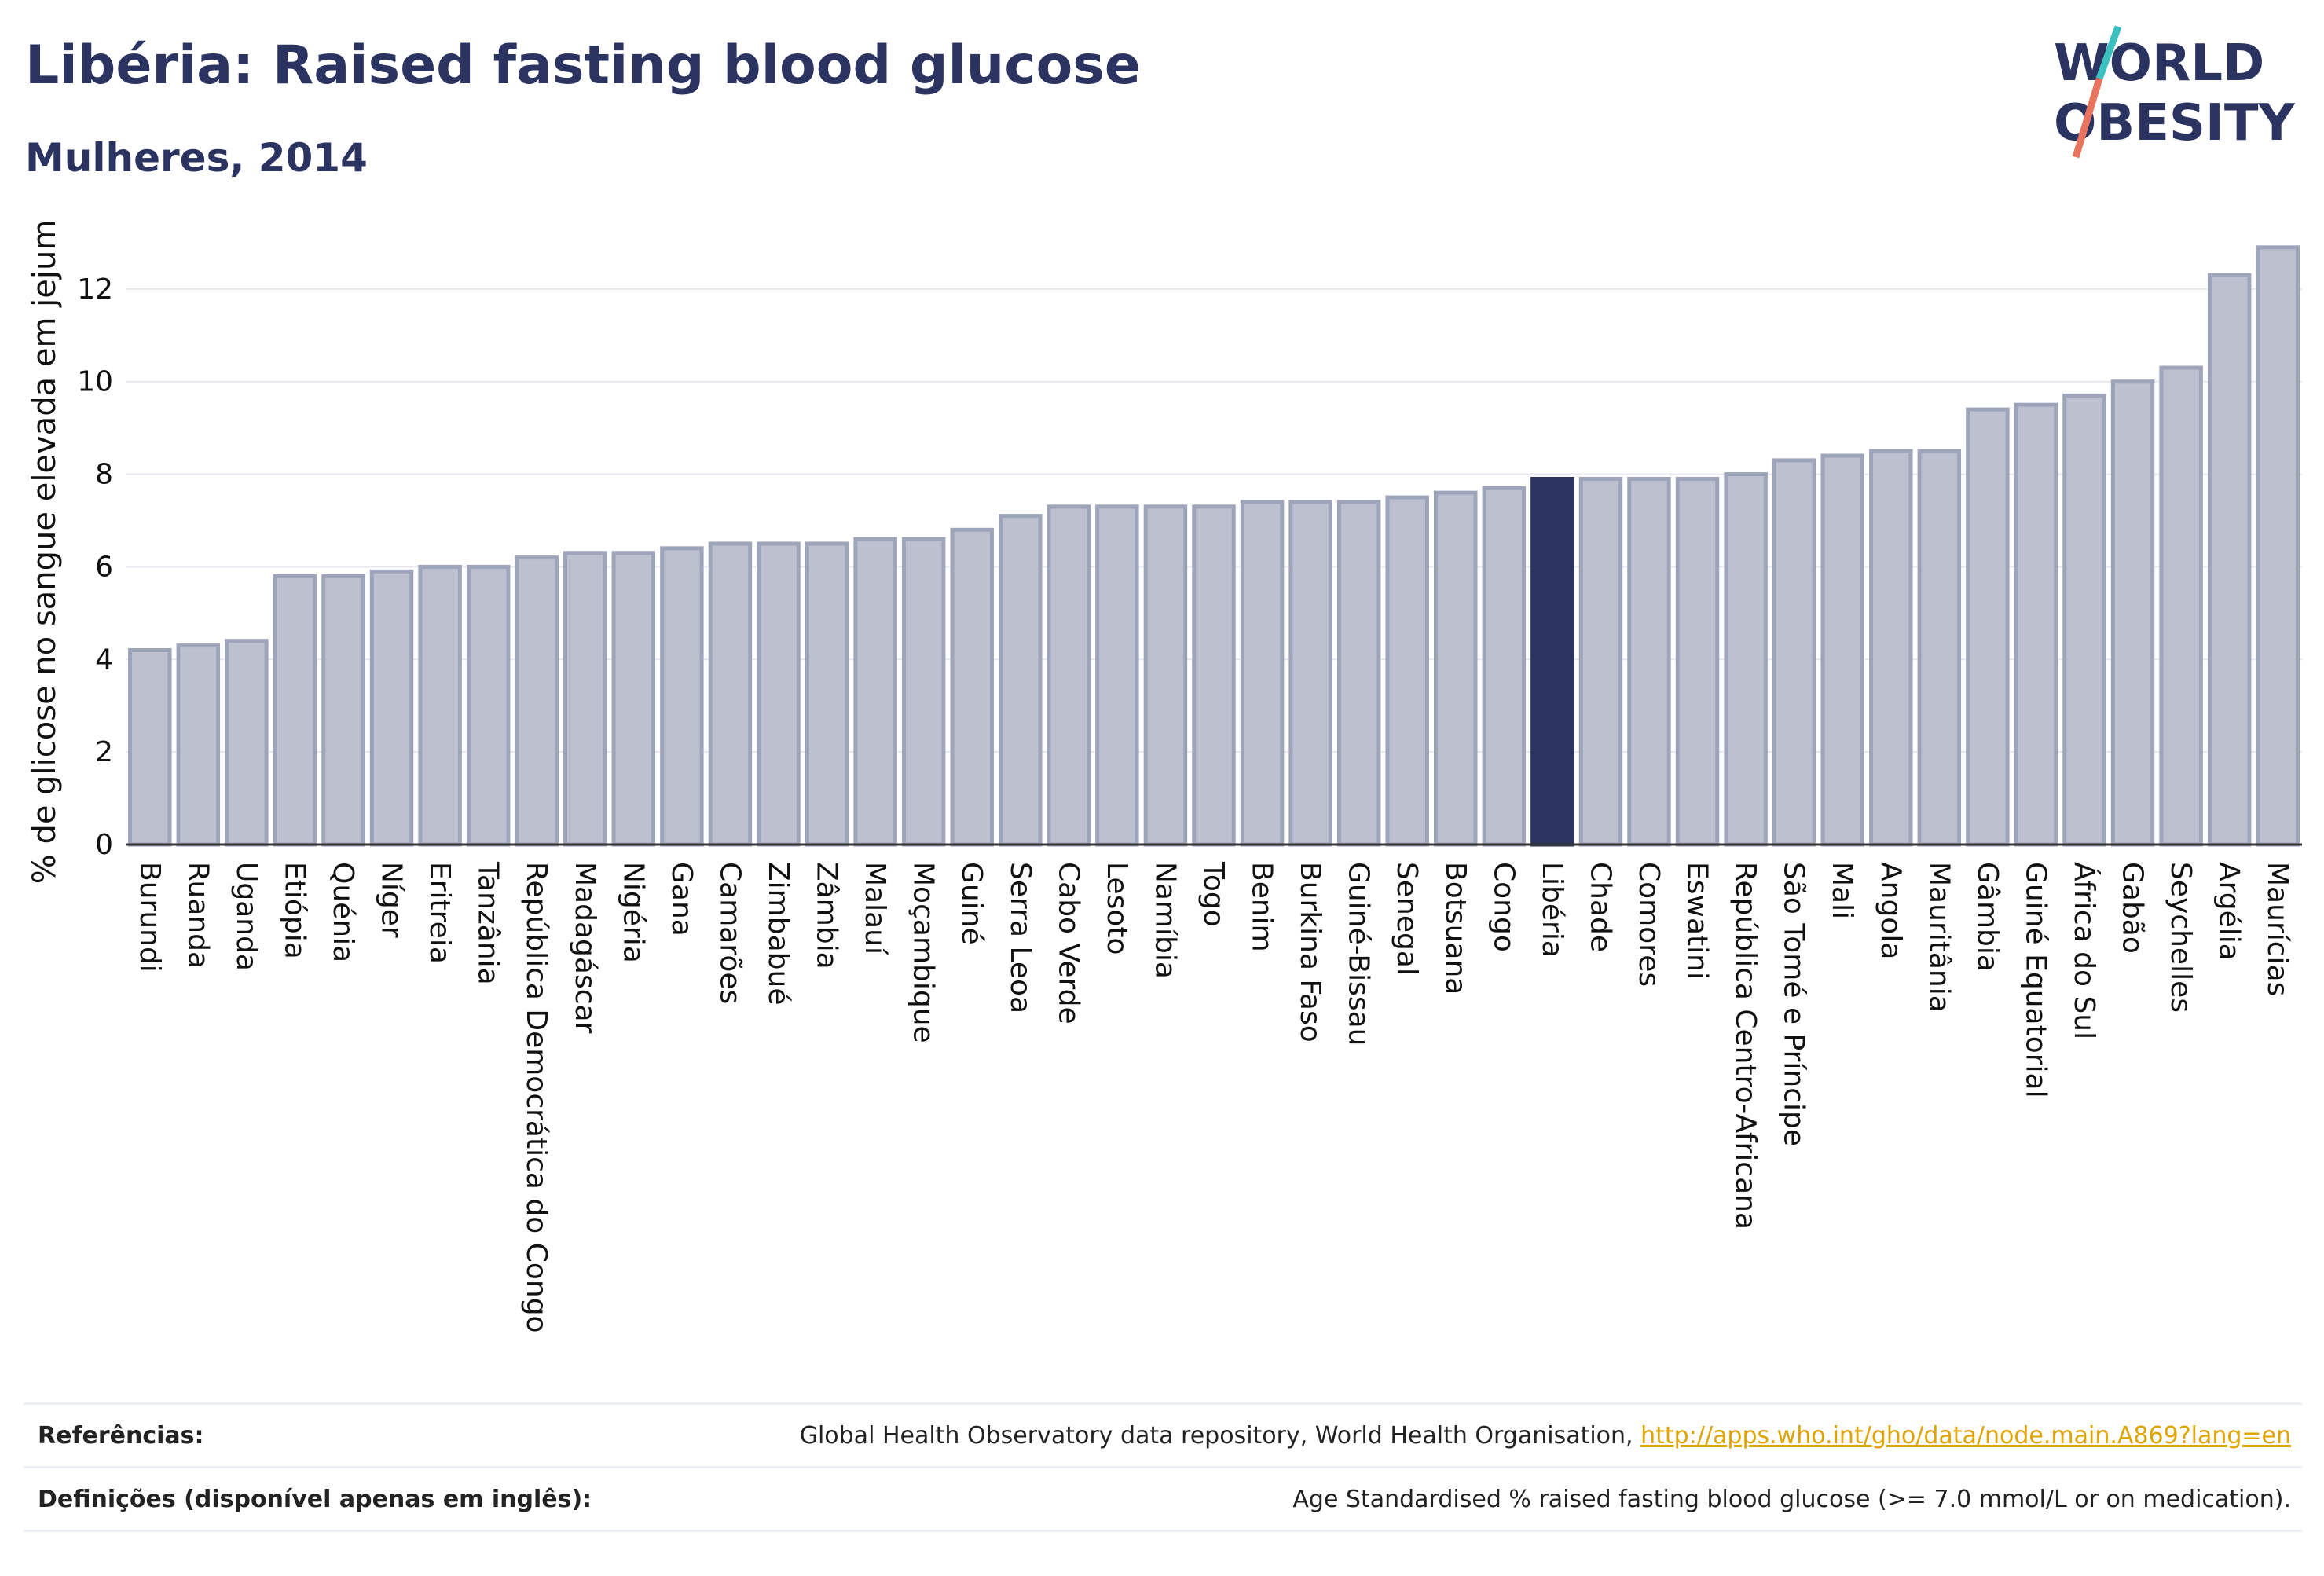 Image resolution: width=2324 pixels, height=1576 pixels. What do you see at coordinates (2181, 937) in the screenshot?
I see `x-tick-label: Seychelles` at bounding box center [2181, 937].